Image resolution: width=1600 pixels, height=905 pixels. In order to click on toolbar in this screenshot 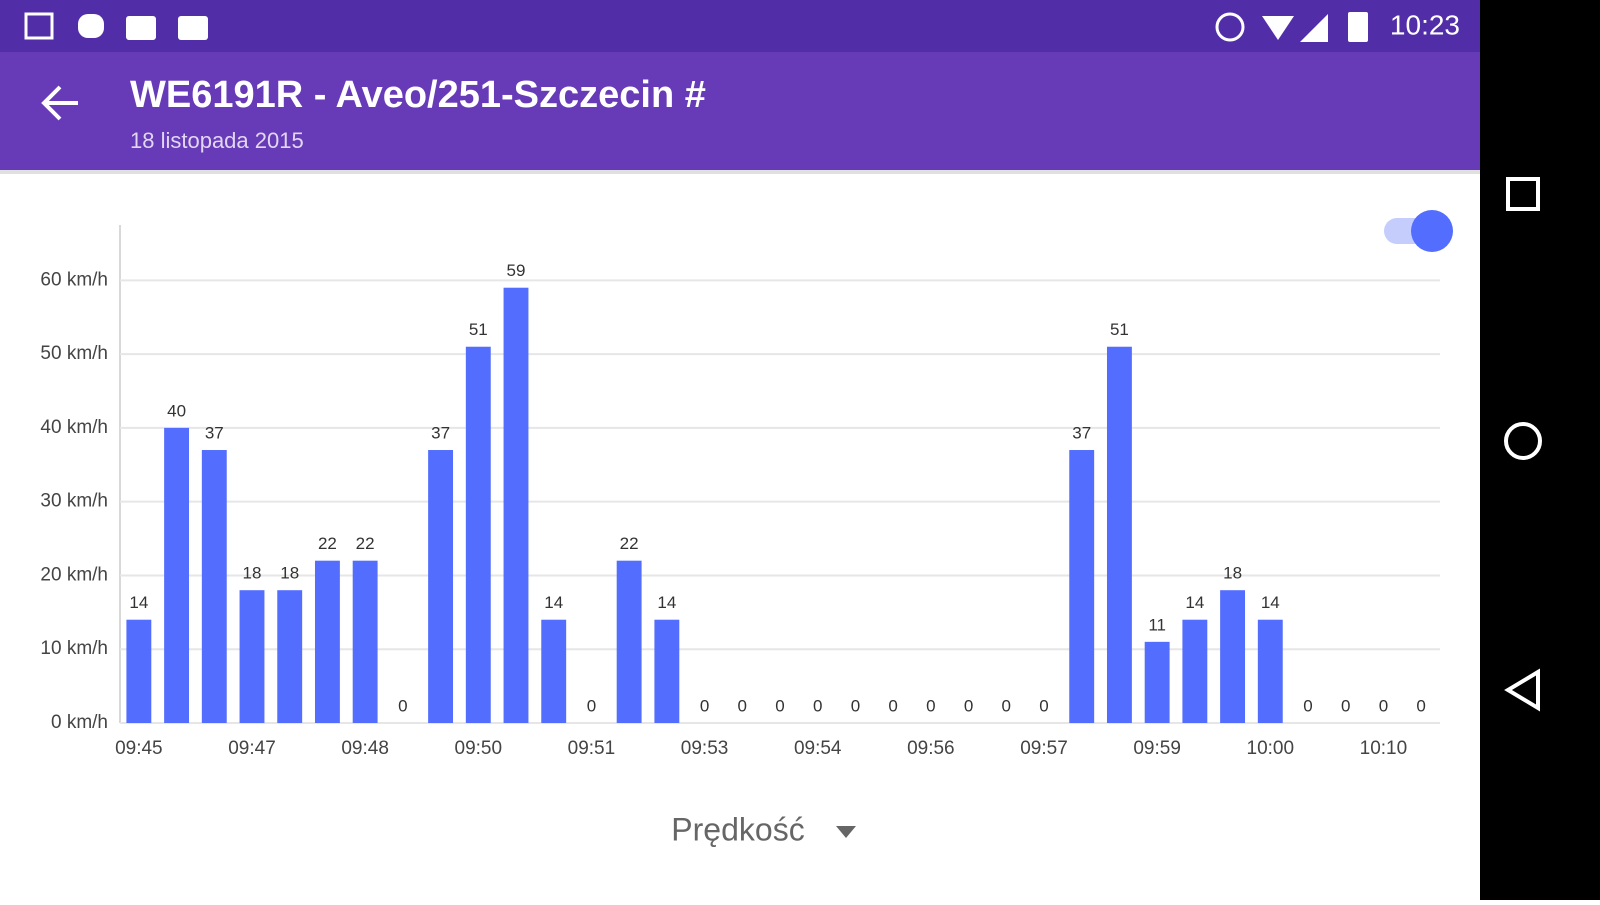, I will do `click(740, 111)`.